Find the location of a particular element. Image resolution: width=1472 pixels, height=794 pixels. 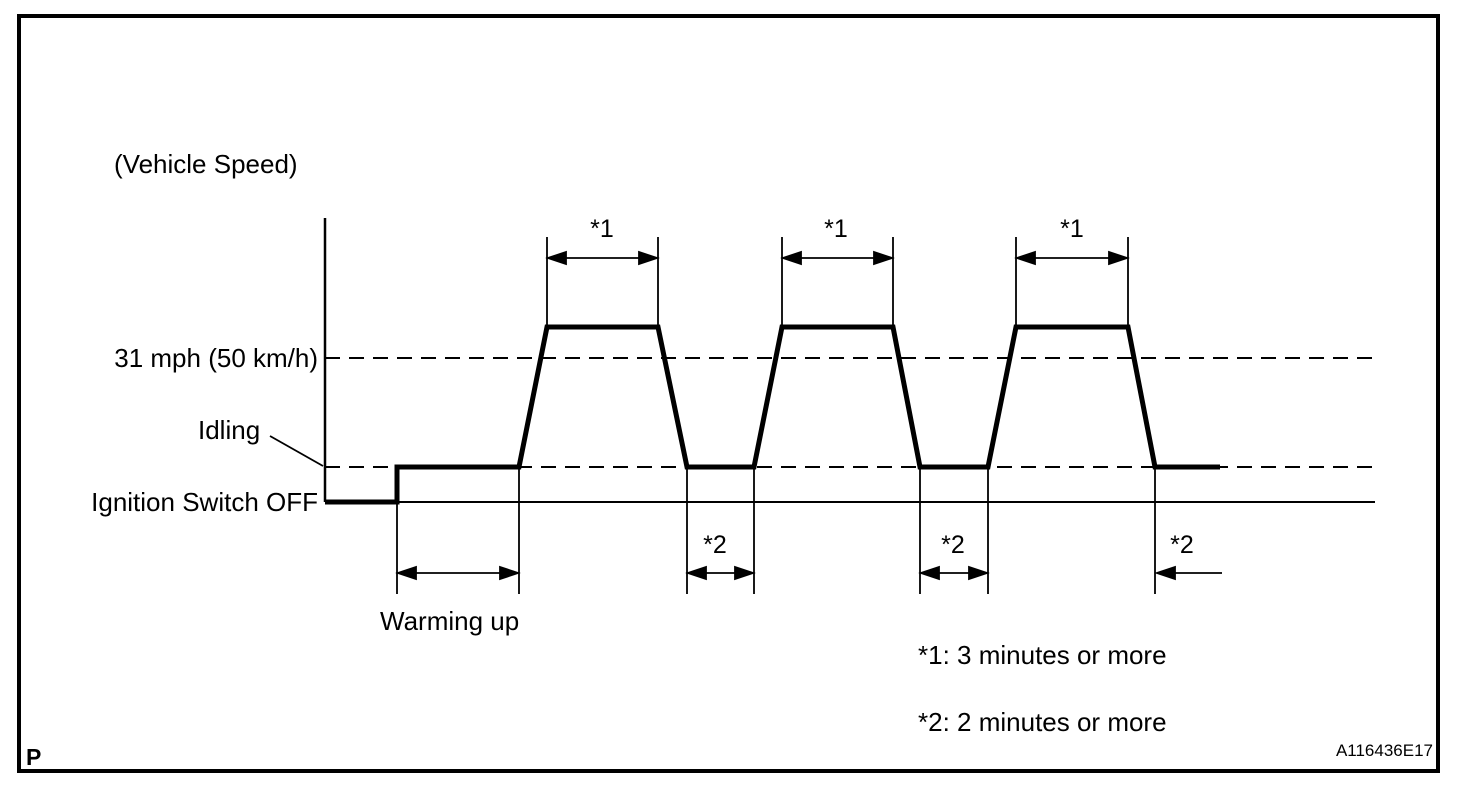

idle-duration-marker-3: *2 is located at coordinates (1182, 545).